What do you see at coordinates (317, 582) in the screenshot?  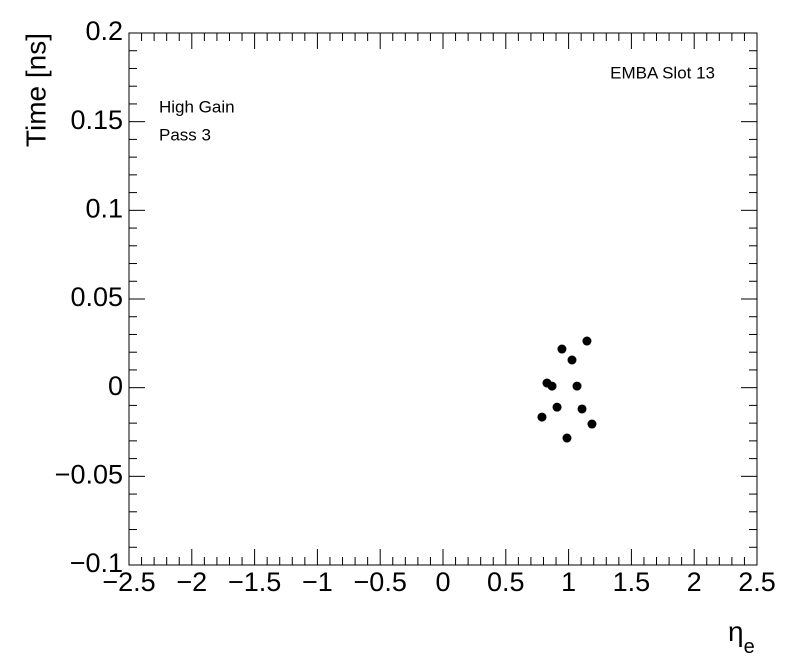 I see `x-tick-label: −1` at bounding box center [317, 582].